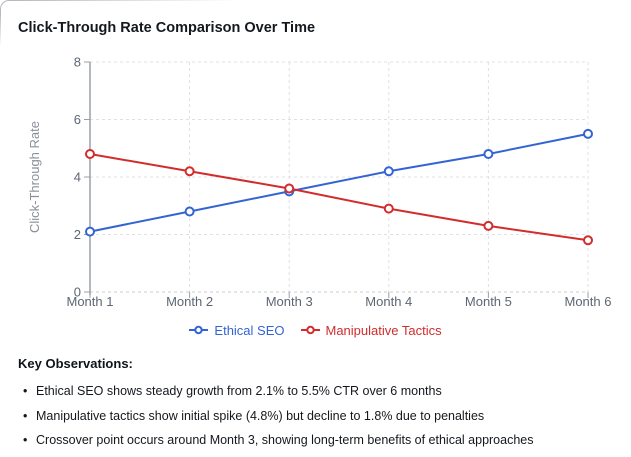  What do you see at coordinates (90, 301) in the screenshot?
I see `svg-text: Month 1` at bounding box center [90, 301].